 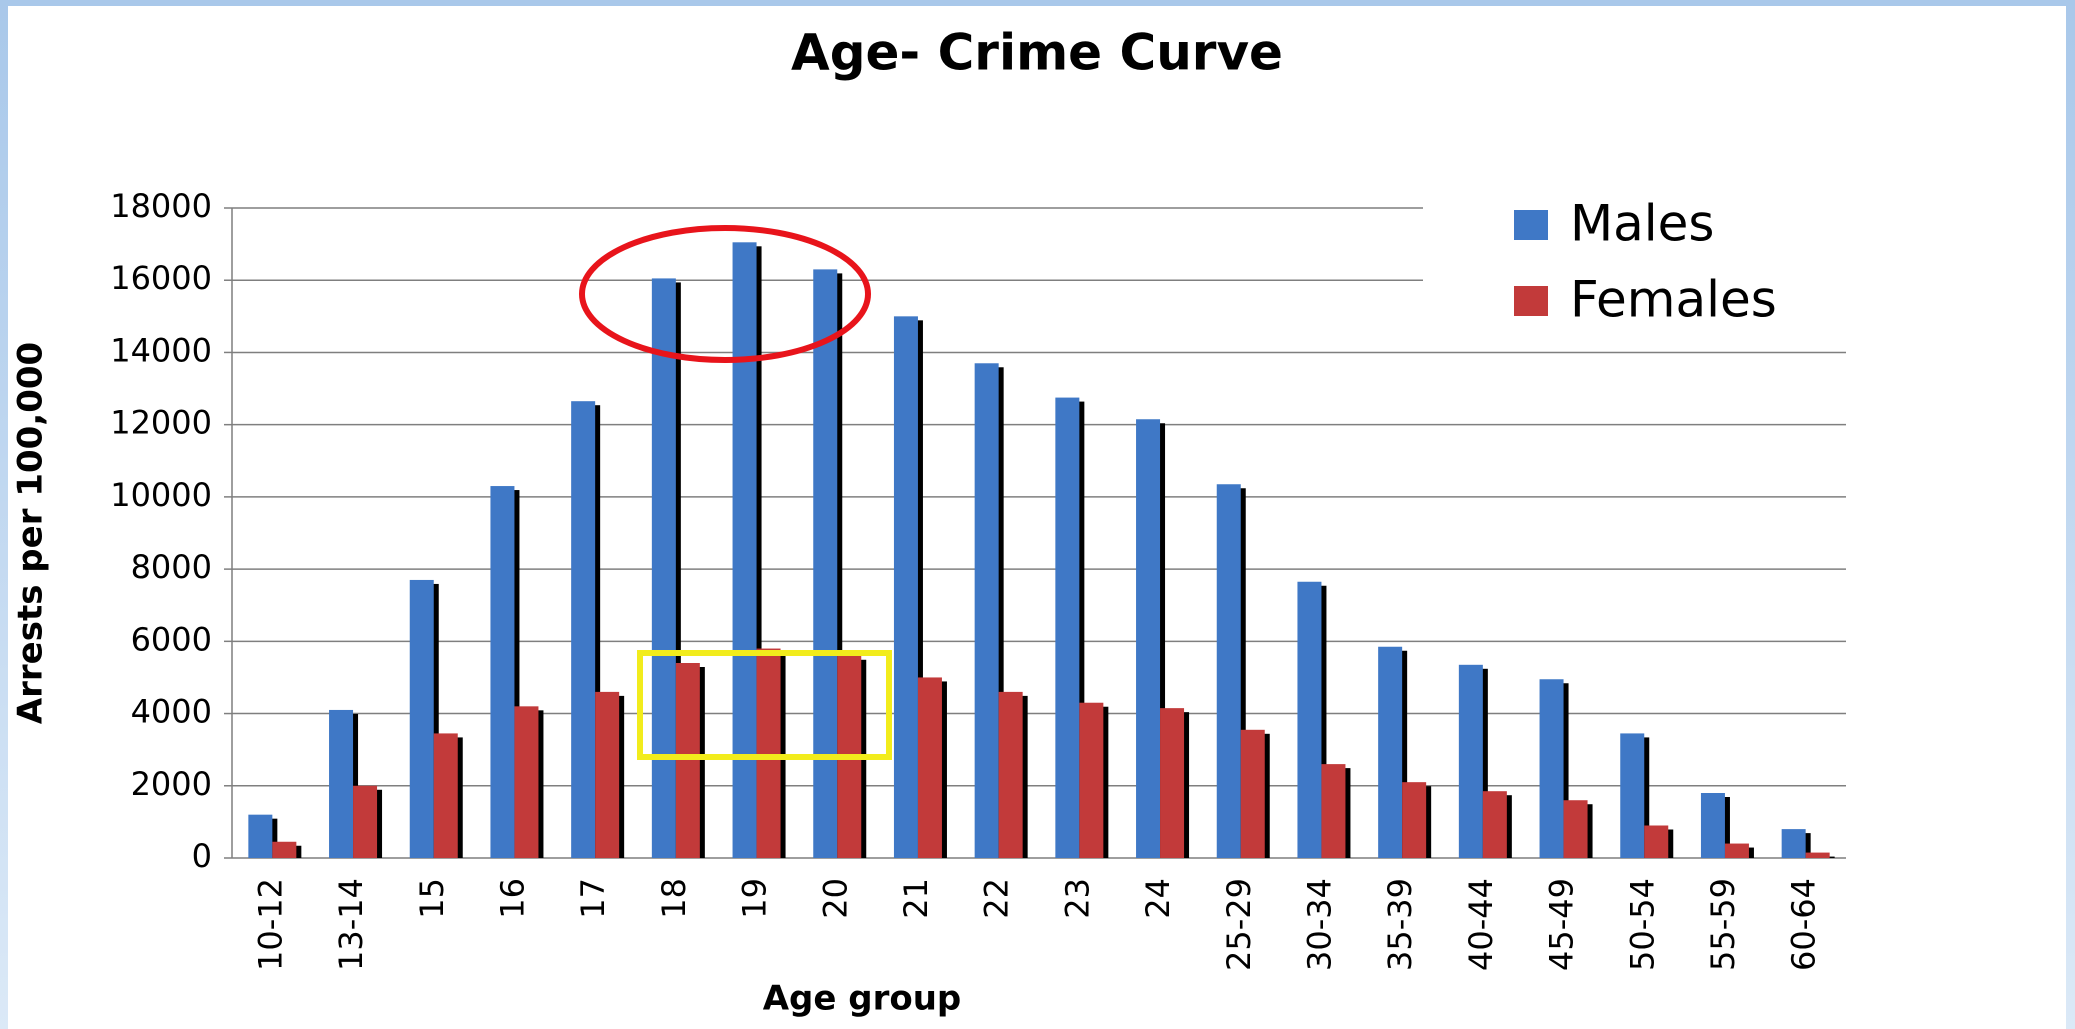 What do you see at coordinates (674, 898) in the screenshot?
I see `x-tick-label: 18` at bounding box center [674, 898].